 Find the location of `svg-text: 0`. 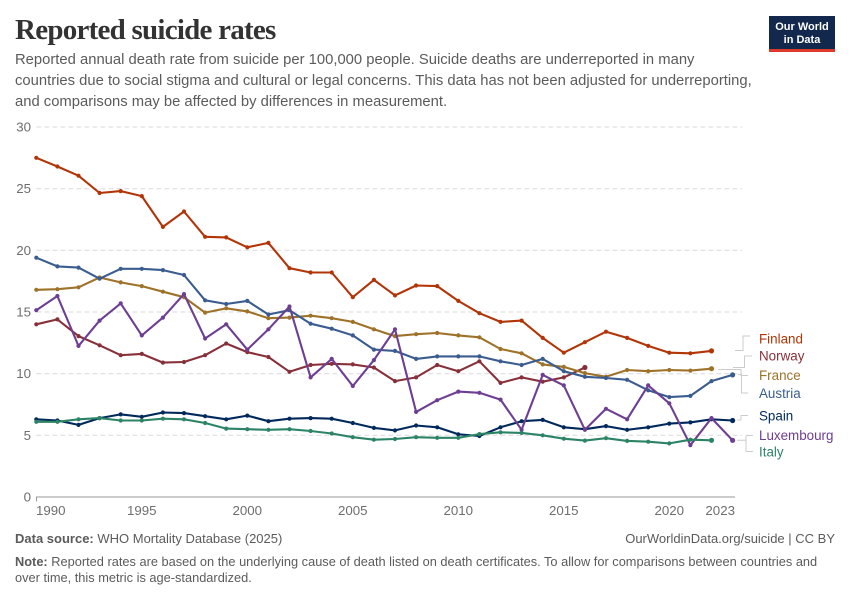

svg-text: 0 is located at coordinates (27, 497).